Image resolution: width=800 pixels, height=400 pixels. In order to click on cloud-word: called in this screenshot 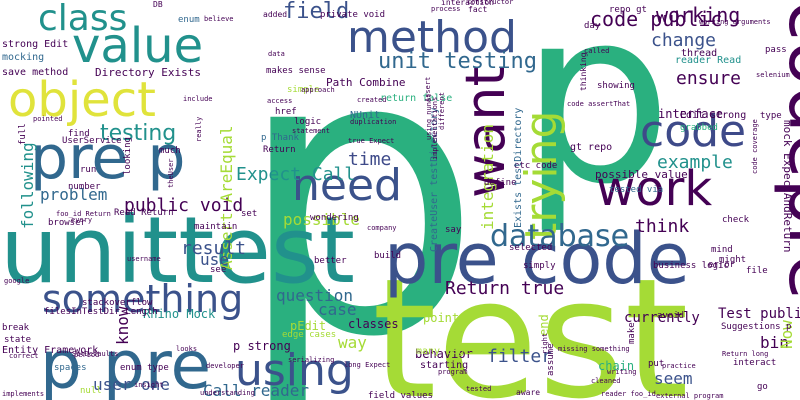, I will do `click(596, 51)`.